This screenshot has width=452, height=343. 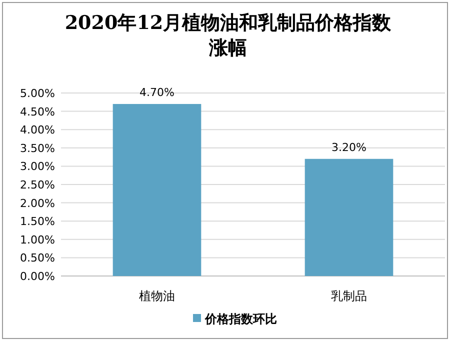 I want to click on y-tick-label: 0.50%, so click(x=37, y=258).